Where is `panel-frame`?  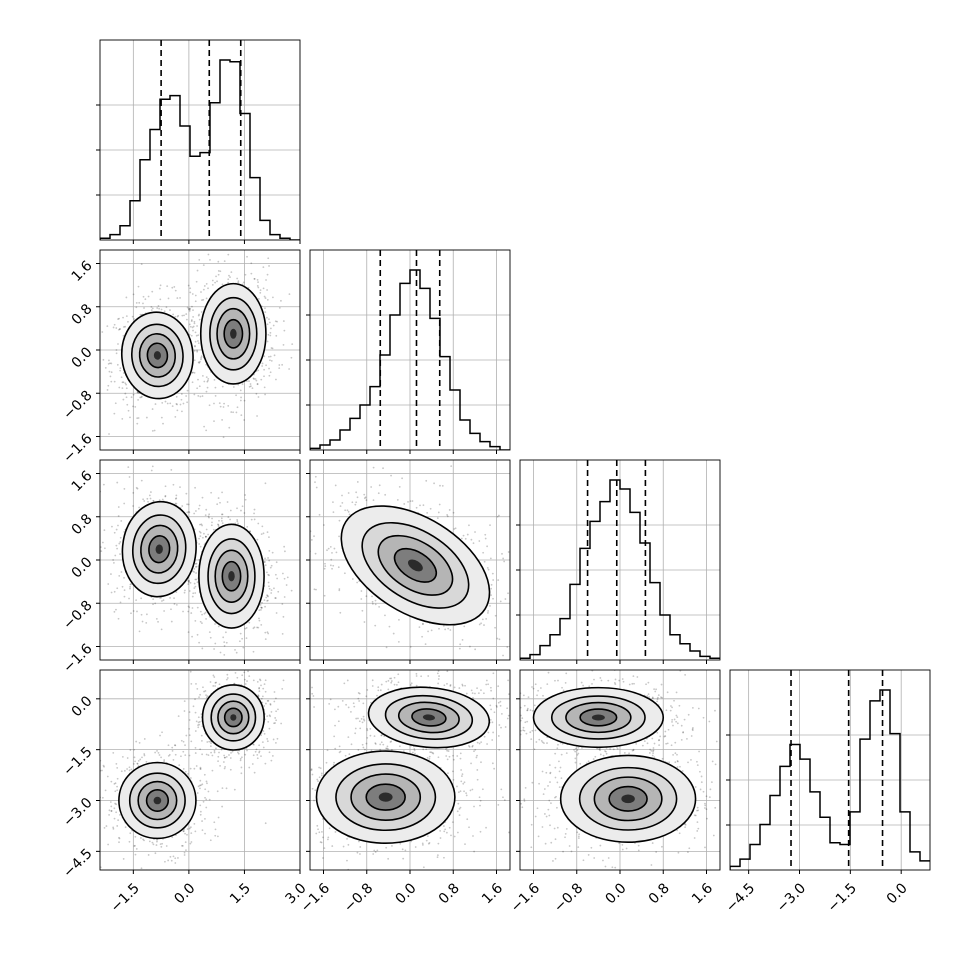
panel-frame is located at coordinates (200, 770).